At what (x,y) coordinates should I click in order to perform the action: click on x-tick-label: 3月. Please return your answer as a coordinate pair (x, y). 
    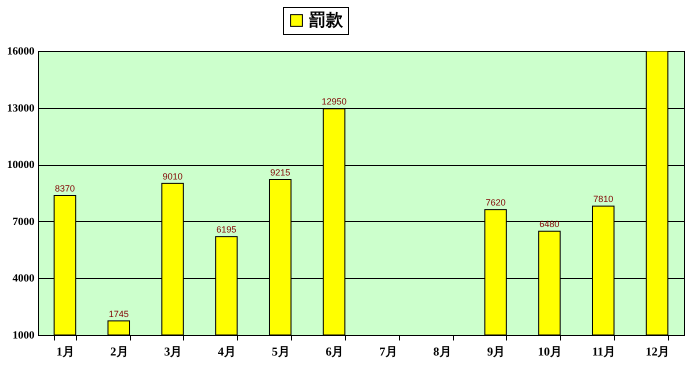
    Looking at the image, I should click on (173, 351).